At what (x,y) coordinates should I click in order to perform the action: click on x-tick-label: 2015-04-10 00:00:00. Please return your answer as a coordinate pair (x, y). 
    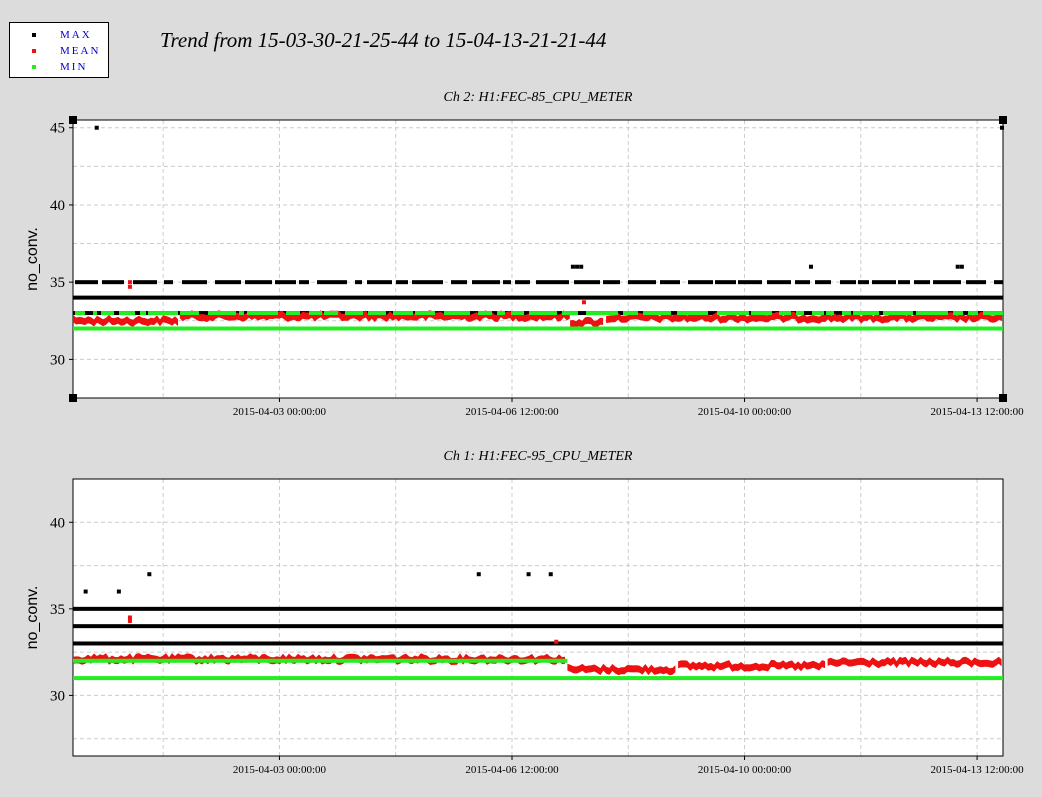
    Looking at the image, I should click on (745, 770).